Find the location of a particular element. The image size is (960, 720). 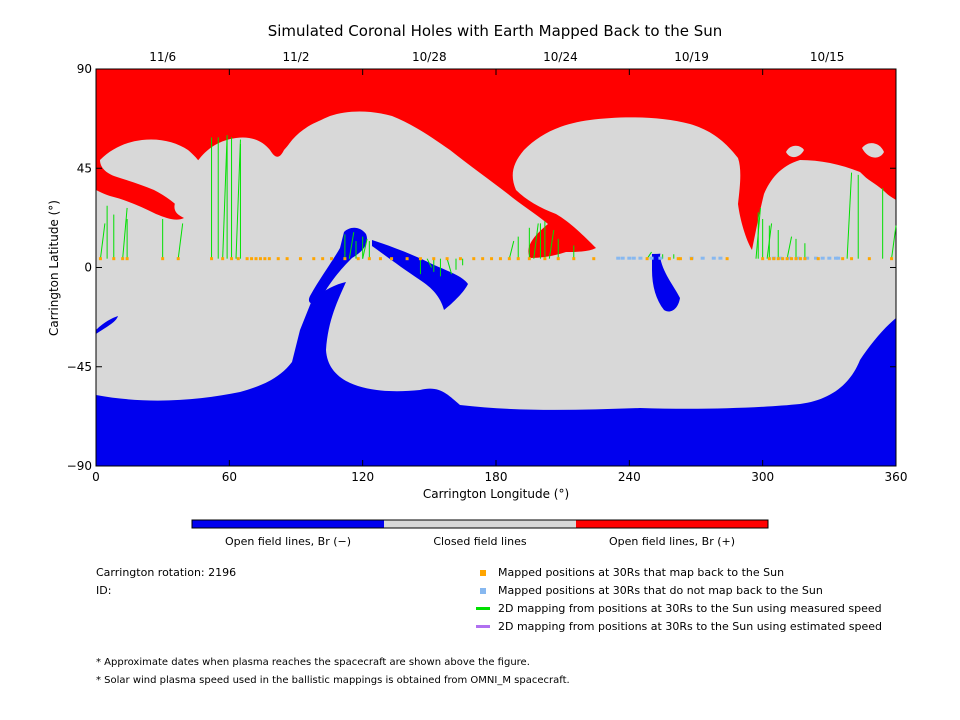

date-tick-label: 11/2 is located at coordinates (296, 57).